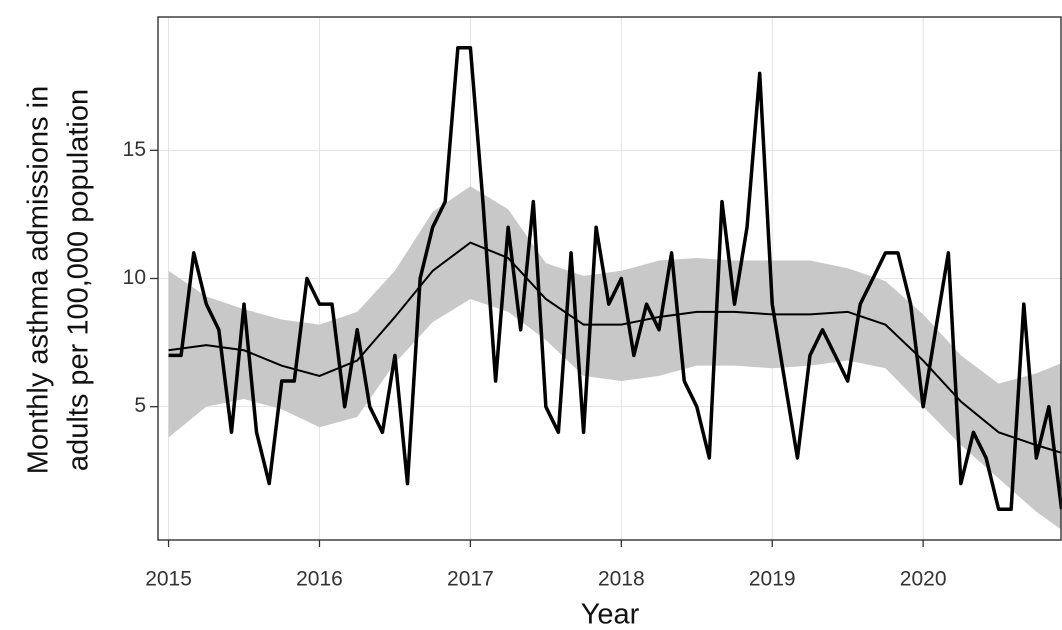  I want to click on y-axis-title: Monthly asthma admissions in, so click(39, 280).